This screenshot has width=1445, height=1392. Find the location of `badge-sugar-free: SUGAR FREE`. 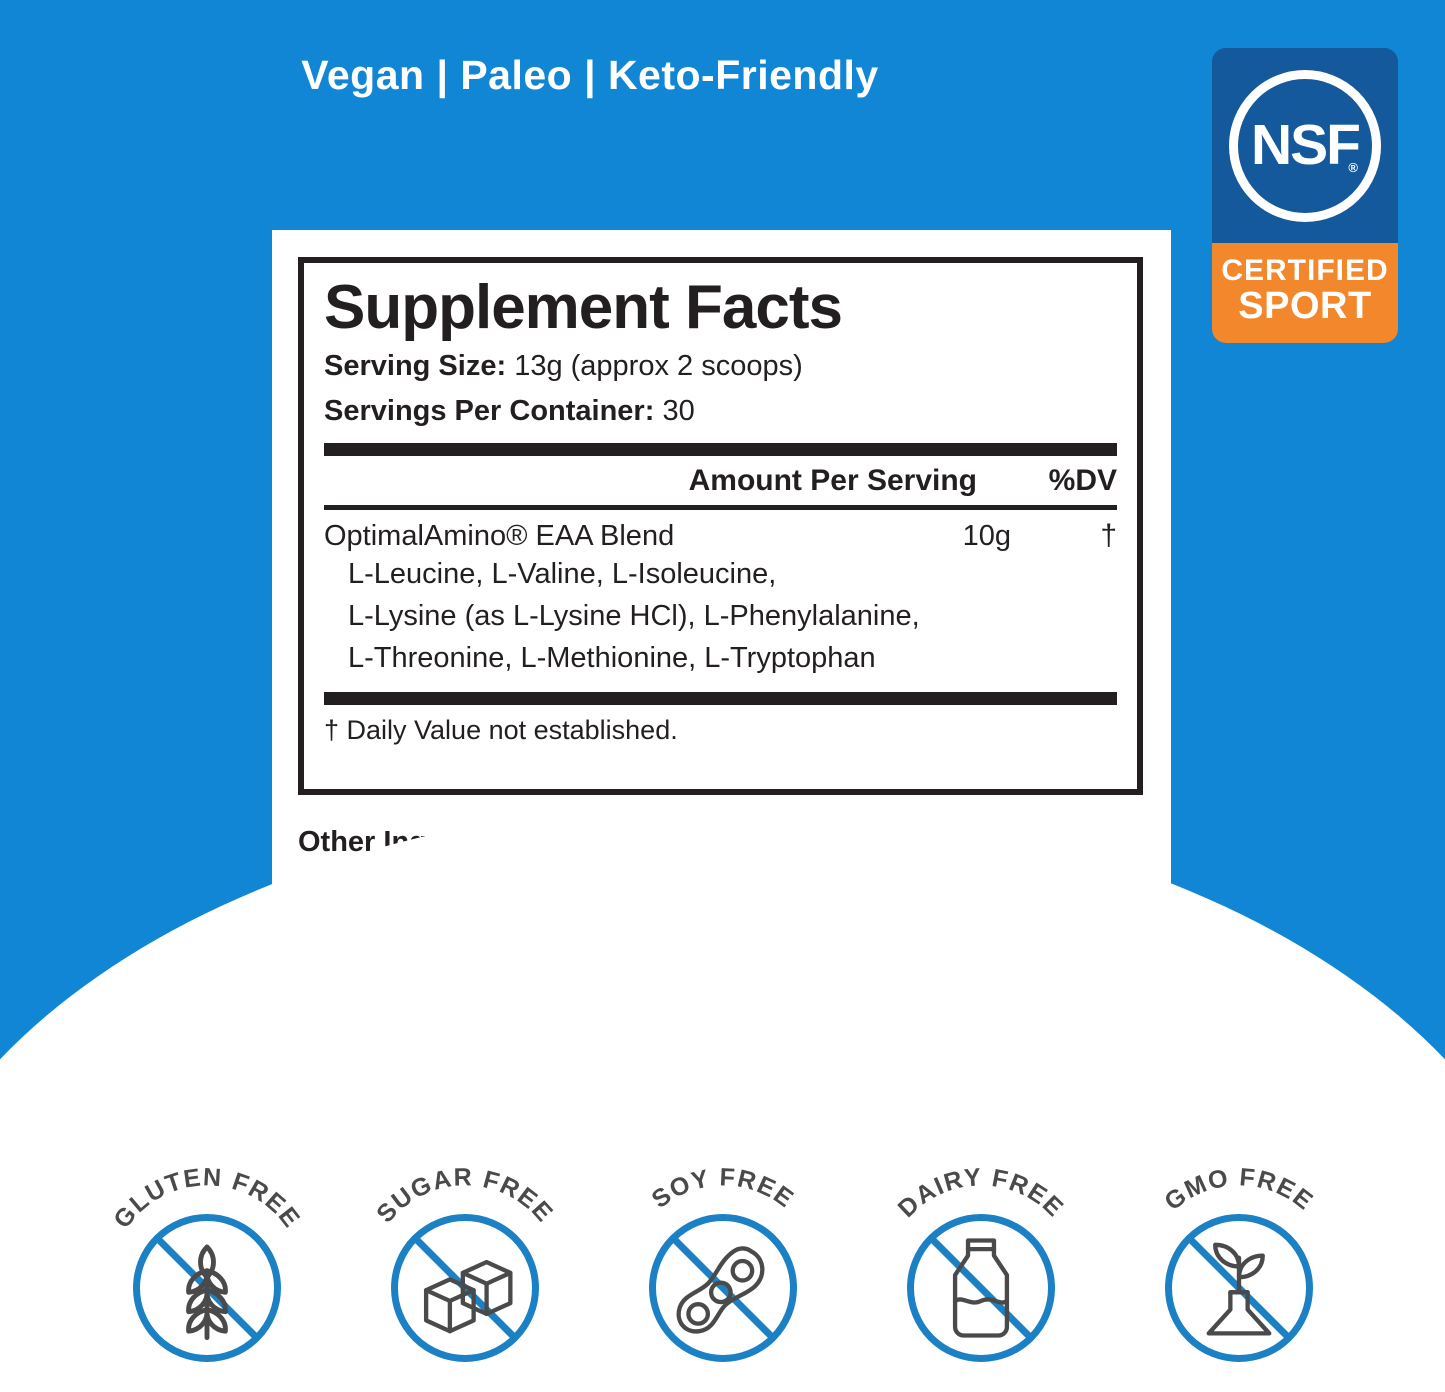

badge-sugar-free: SUGAR FREE is located at coordinates (465, 1269).